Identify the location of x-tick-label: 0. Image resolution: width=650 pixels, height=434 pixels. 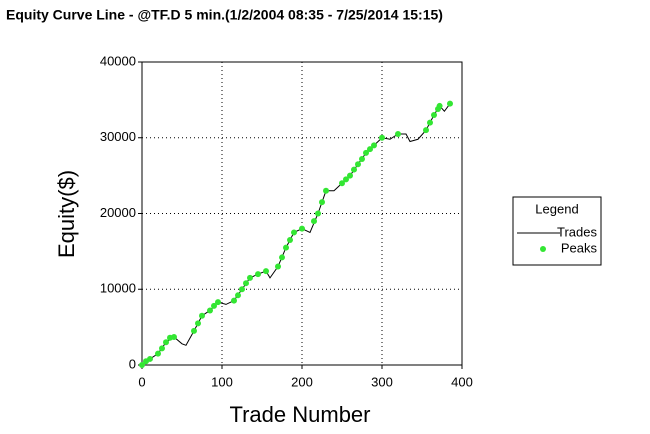
(141, 381).